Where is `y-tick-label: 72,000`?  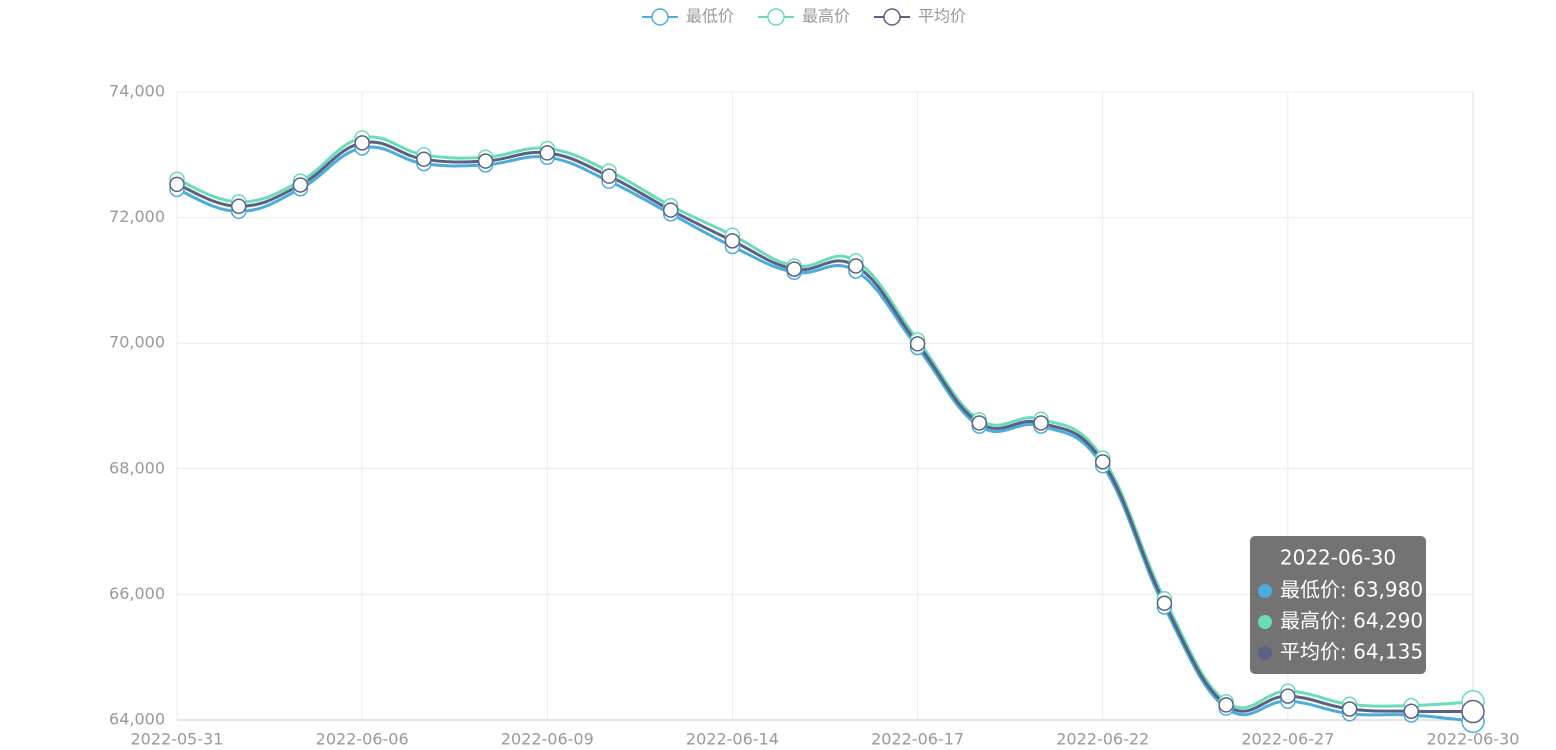
y-tick-label: 72,000 is located at coordinates (137, 216).